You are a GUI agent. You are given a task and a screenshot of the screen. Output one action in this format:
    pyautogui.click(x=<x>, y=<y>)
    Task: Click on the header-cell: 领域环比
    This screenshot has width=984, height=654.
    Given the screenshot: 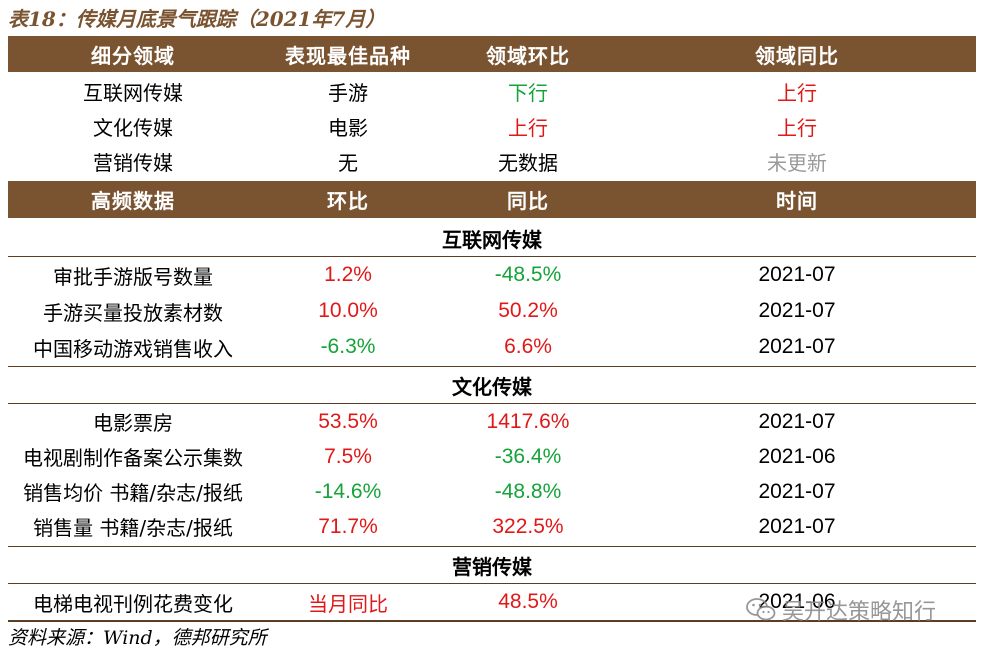 What is the action you would take?
    pyautogui.click(x=528, y=55)
    